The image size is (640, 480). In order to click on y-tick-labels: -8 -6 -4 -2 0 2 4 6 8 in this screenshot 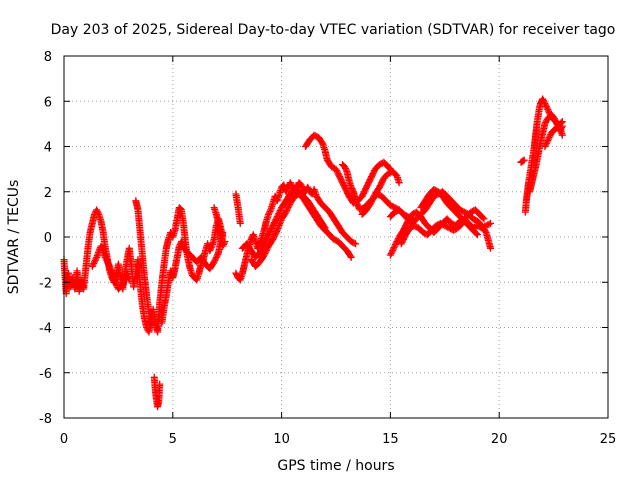, I will do `click(45, 238)`.